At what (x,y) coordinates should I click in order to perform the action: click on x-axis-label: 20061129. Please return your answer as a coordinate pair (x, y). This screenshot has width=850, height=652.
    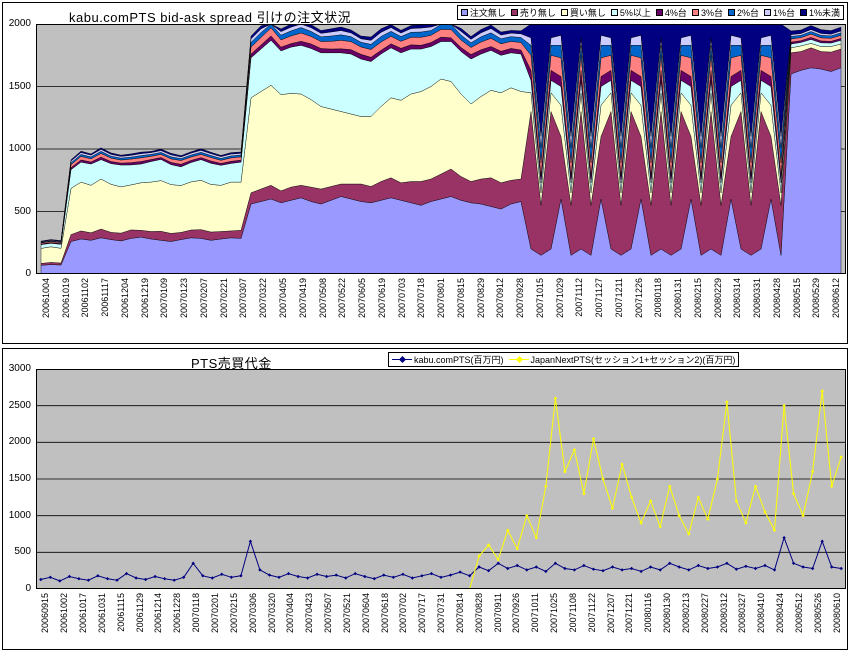
    Looking at the image, I should click on (139, 613).